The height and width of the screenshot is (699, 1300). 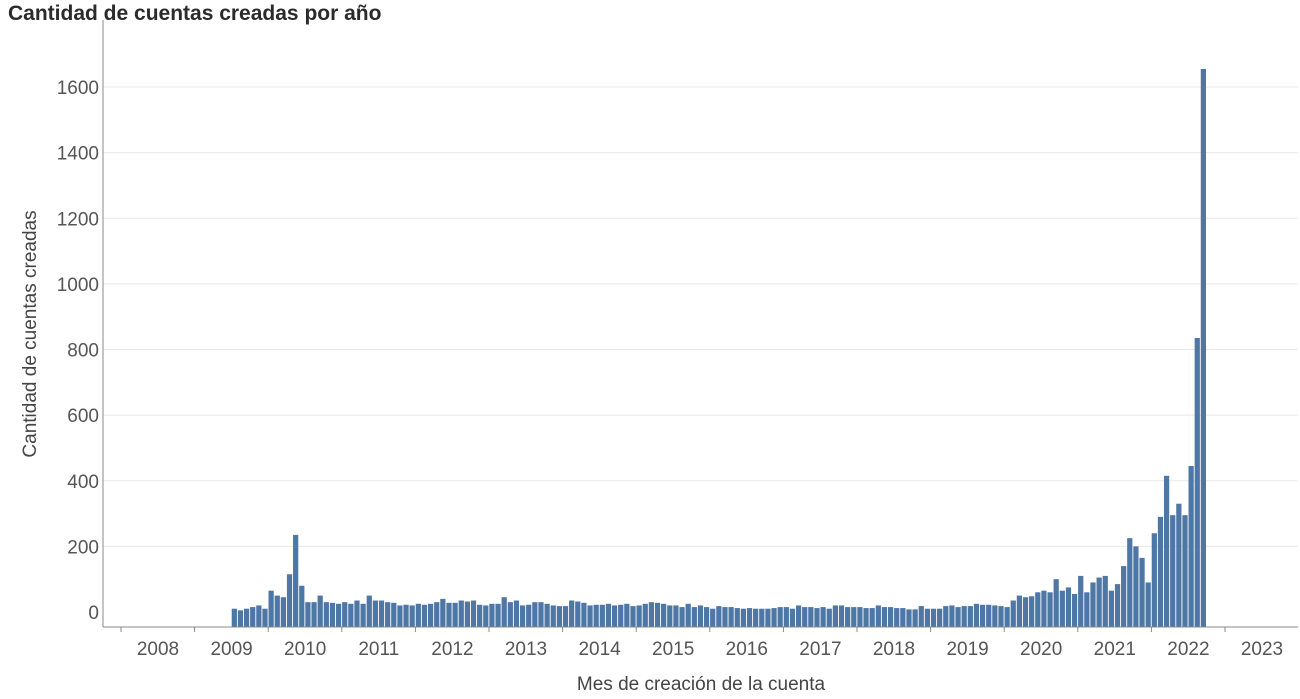 I want to click on x-axis-label: Mes de creación de la cuenta, so click(x=701, y=684).